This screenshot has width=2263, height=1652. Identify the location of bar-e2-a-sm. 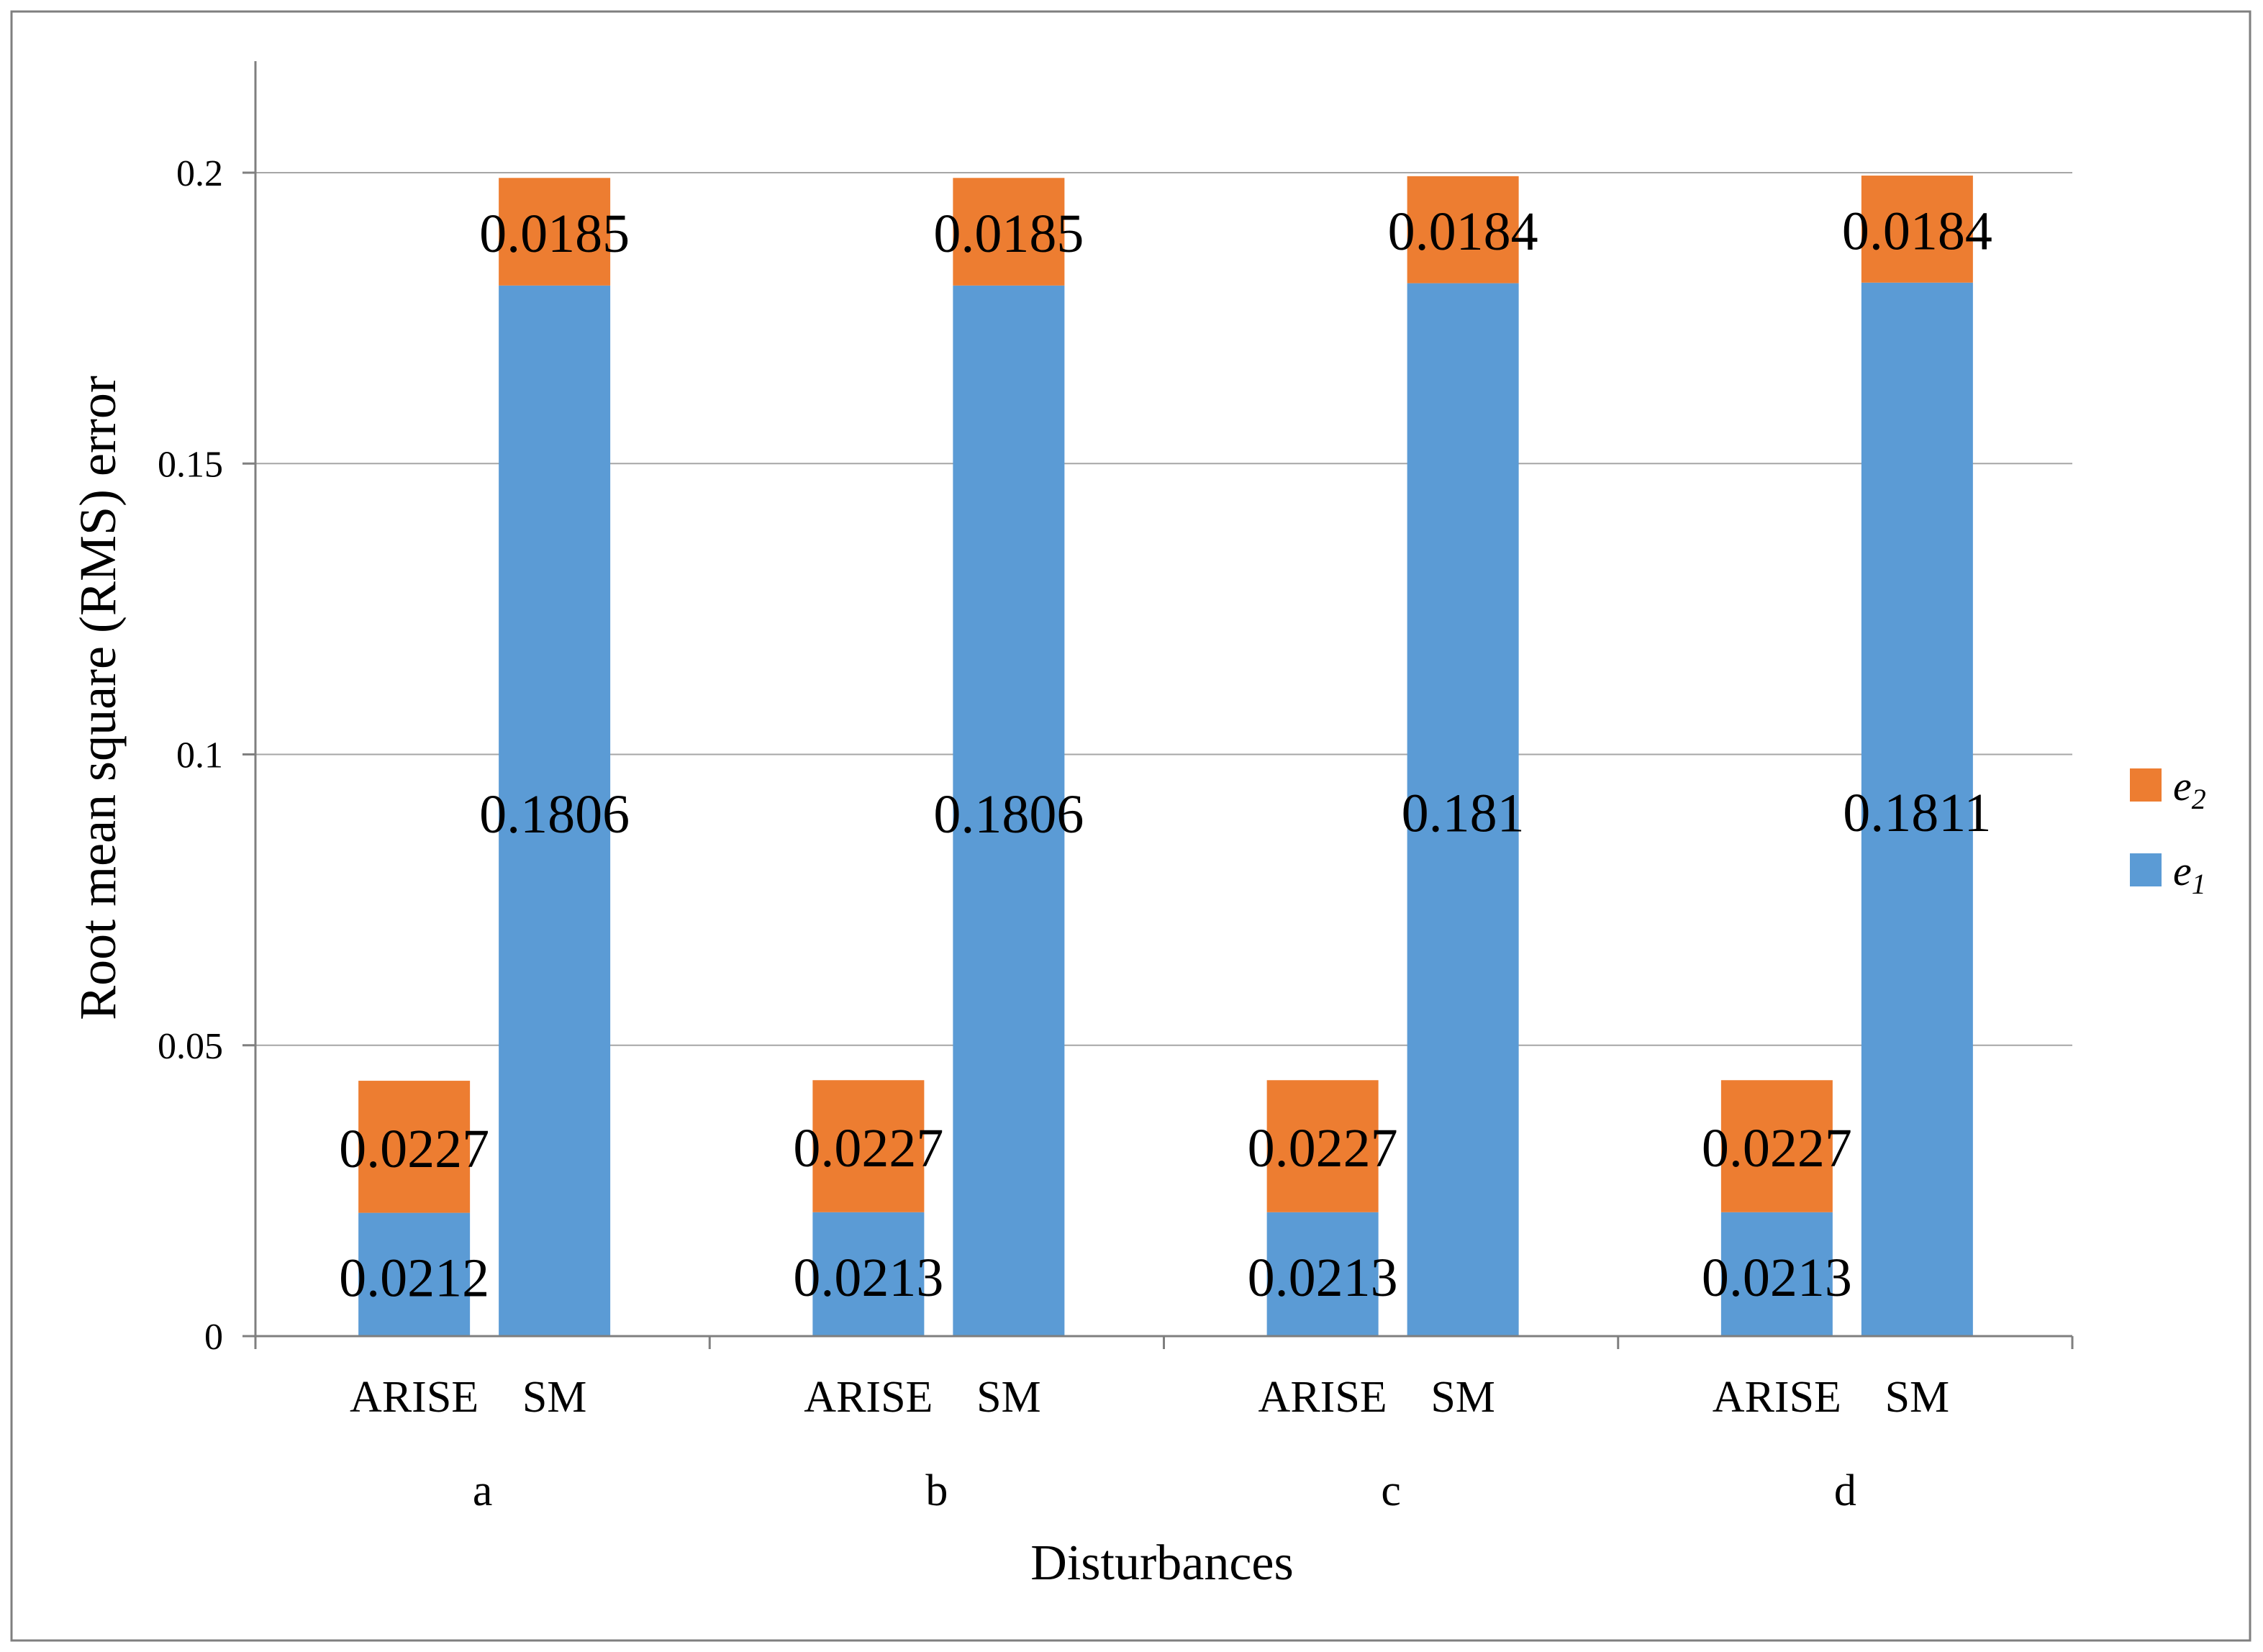
(555, 232).